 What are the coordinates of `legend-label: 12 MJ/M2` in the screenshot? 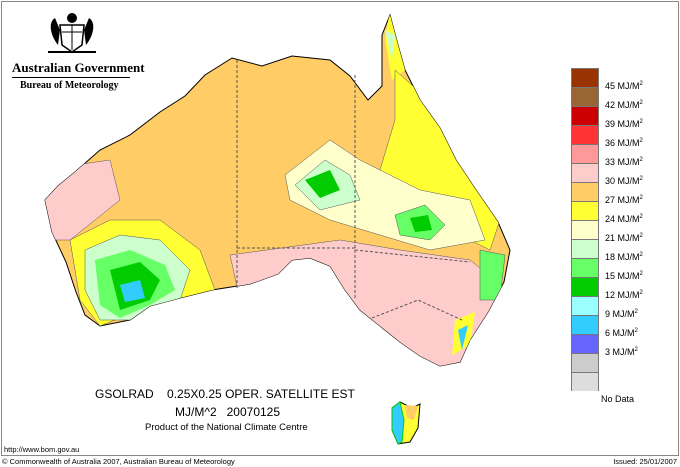 It's located at (624, 295).